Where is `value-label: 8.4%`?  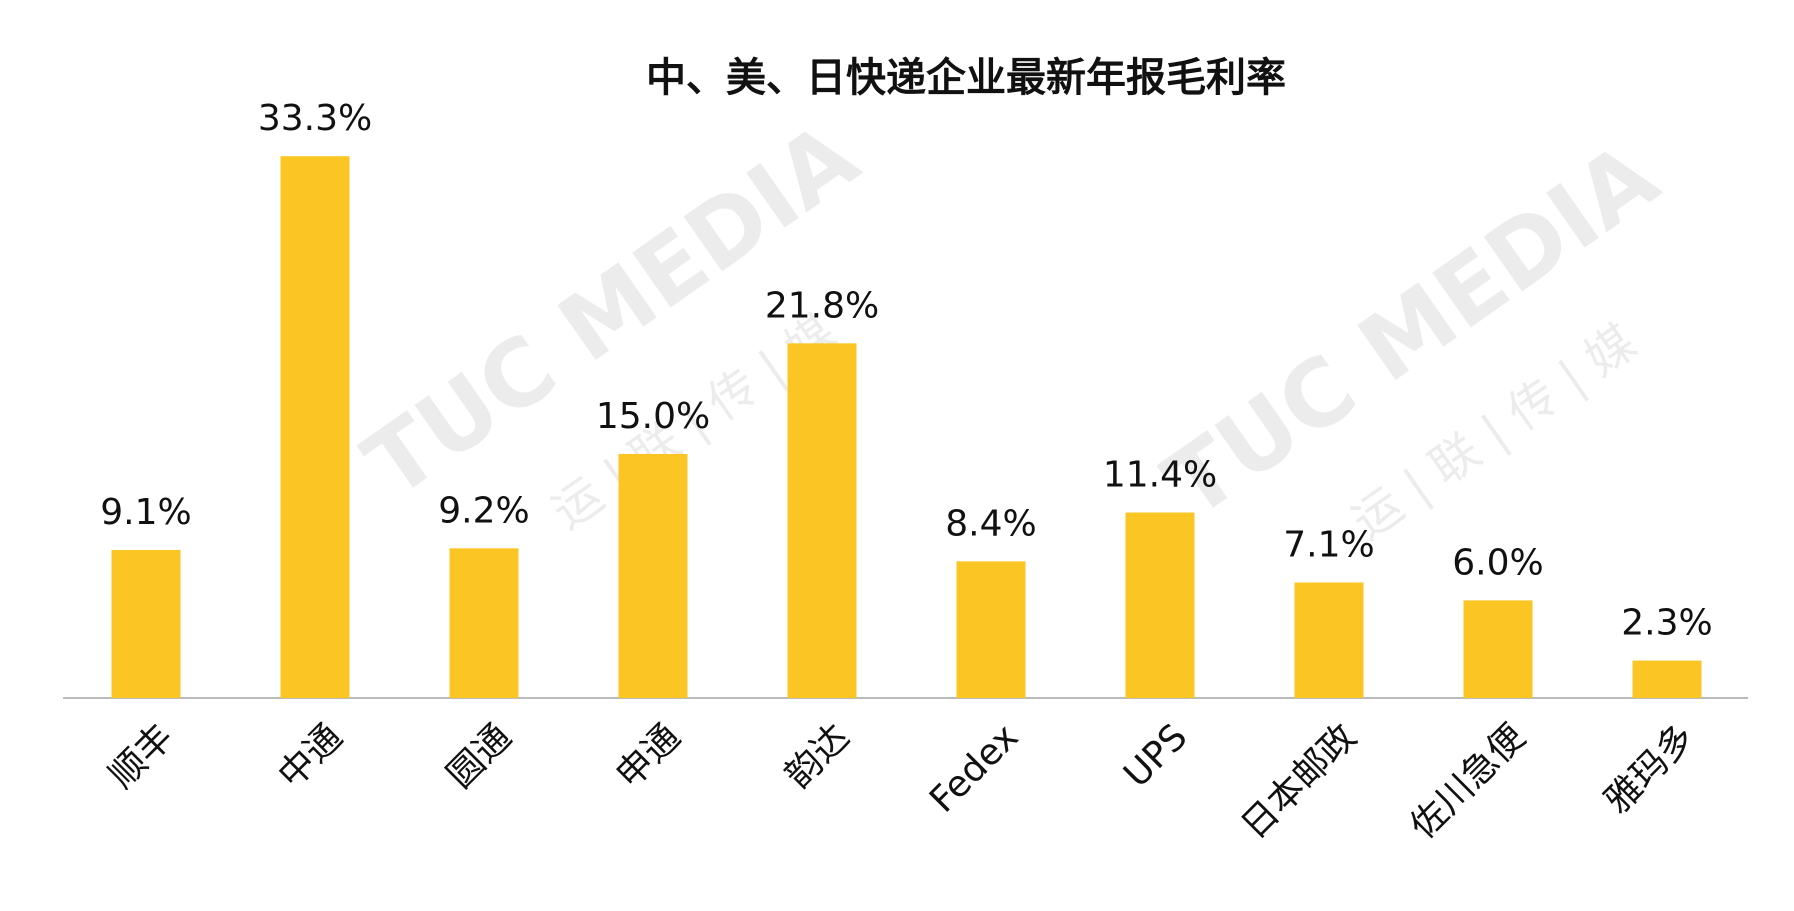 value-label: 8.4% is located at coordinates (990, 523).